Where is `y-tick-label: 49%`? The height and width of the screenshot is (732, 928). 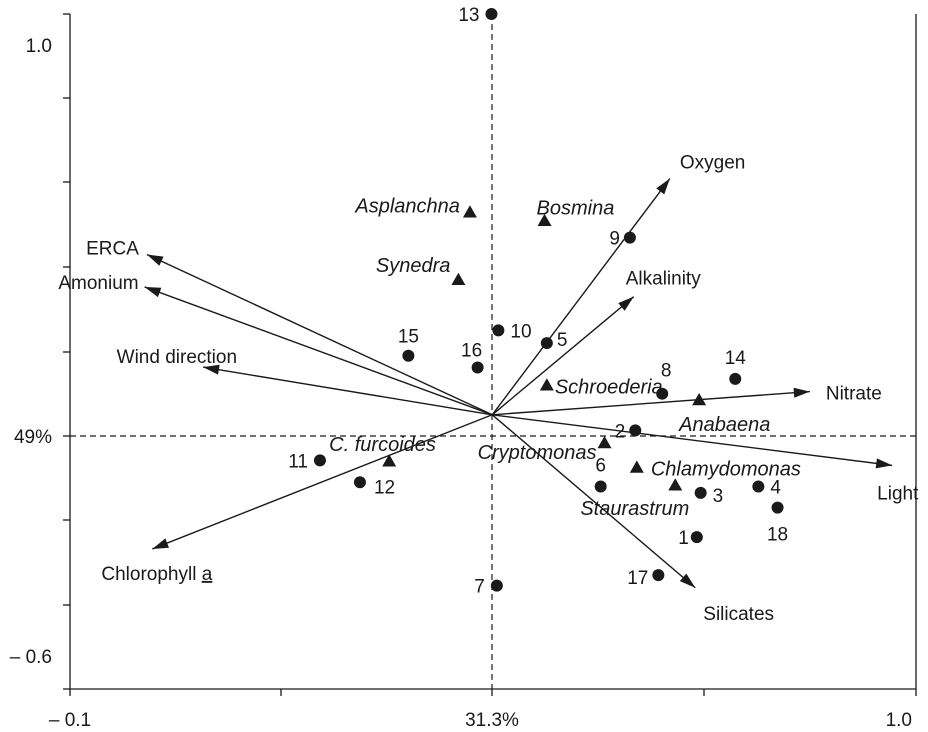 y-tick-label: 49% is located at coordinates (33, 437).